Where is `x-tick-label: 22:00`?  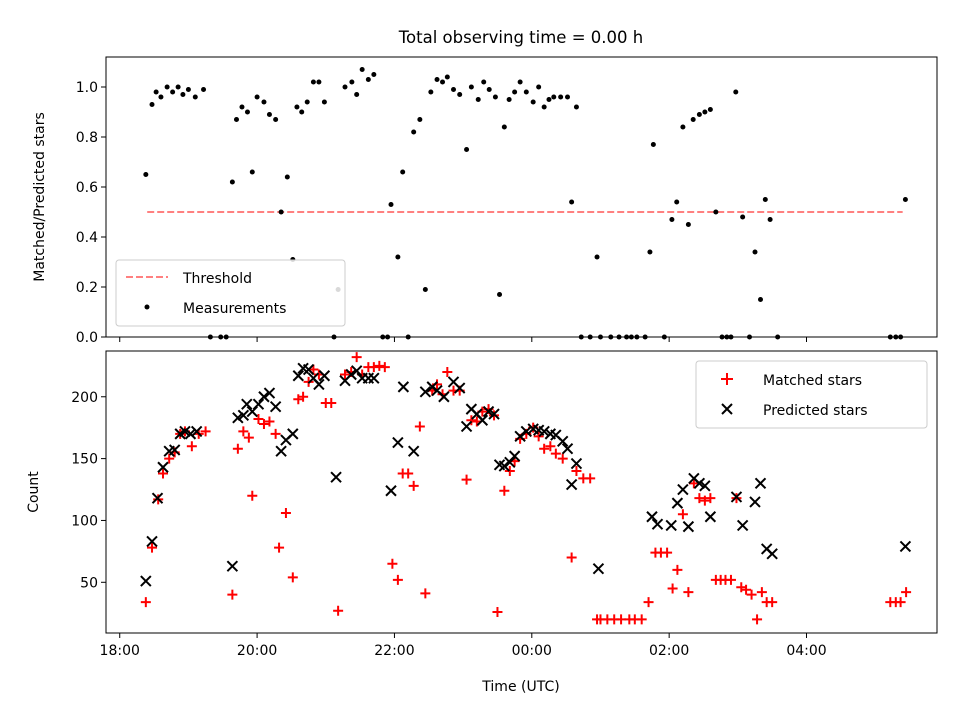 x-tick-label: 22:00 is located at coordinates (394, 651).